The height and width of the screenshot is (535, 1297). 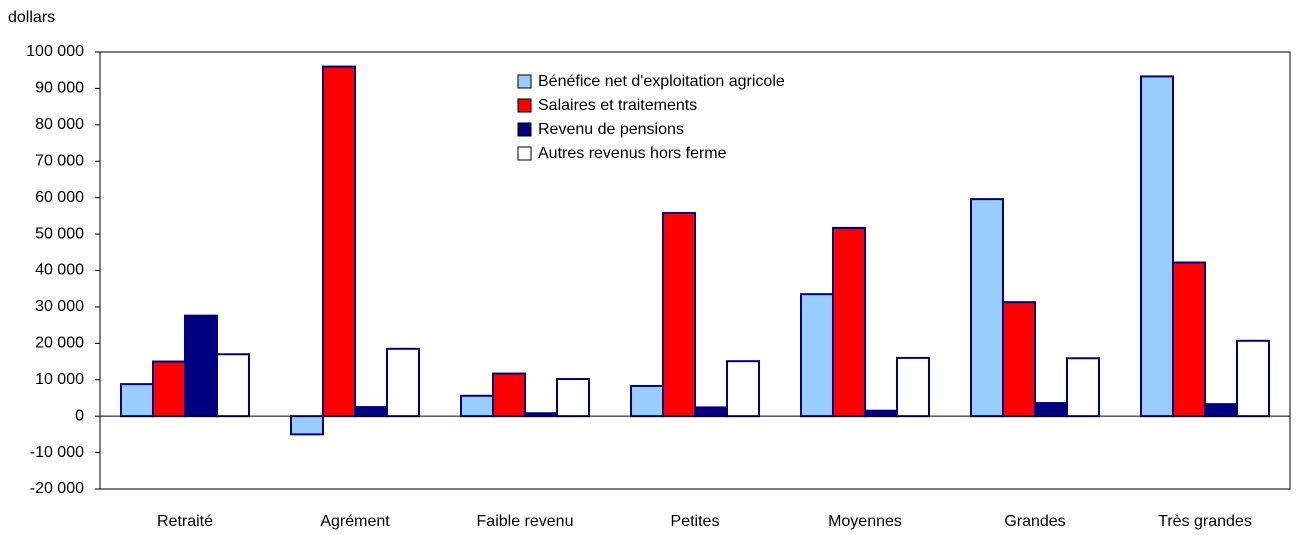 I want to click on x-tick-label: Grandes, so click(x=1034, y=521).